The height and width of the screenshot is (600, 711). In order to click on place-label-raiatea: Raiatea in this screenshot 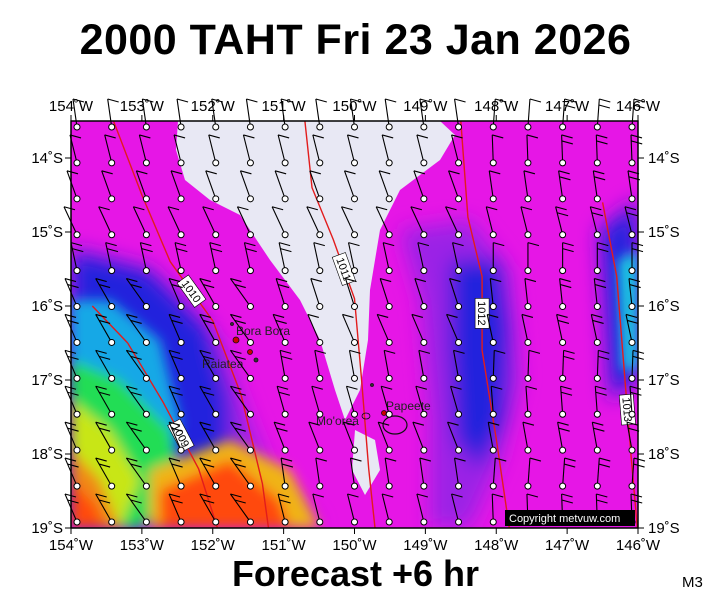, I will do `click(223, 364)`.